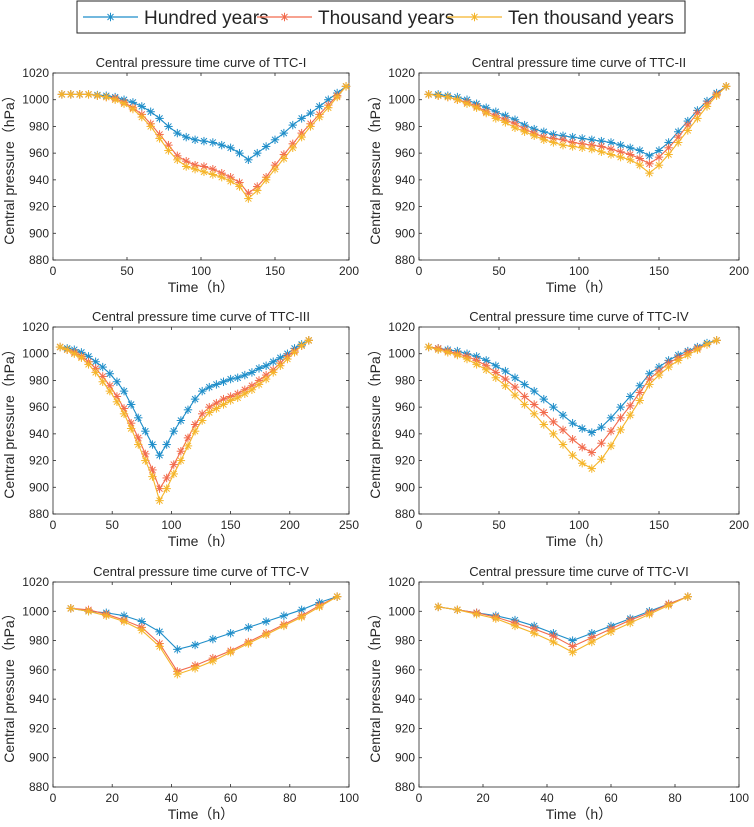 Image resolution: width=754 pixels, height=827 pixels. I want to click on panel-ttc-iii-series-thousand-years-point-d2, so click(209, 407).